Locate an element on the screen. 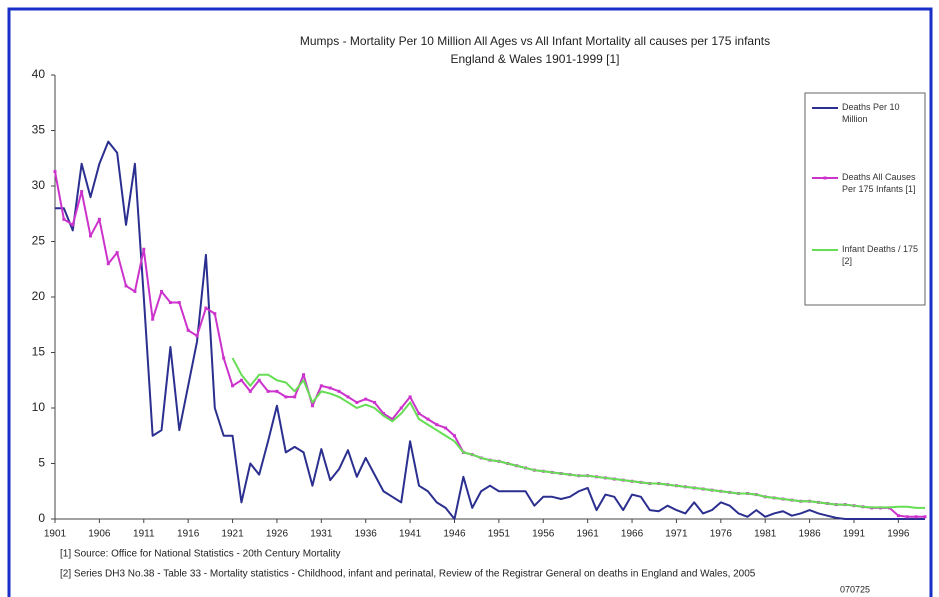 The height and width of the screenshot is (597, 939). footnote: 070725 is located at coordinates (855, 589).